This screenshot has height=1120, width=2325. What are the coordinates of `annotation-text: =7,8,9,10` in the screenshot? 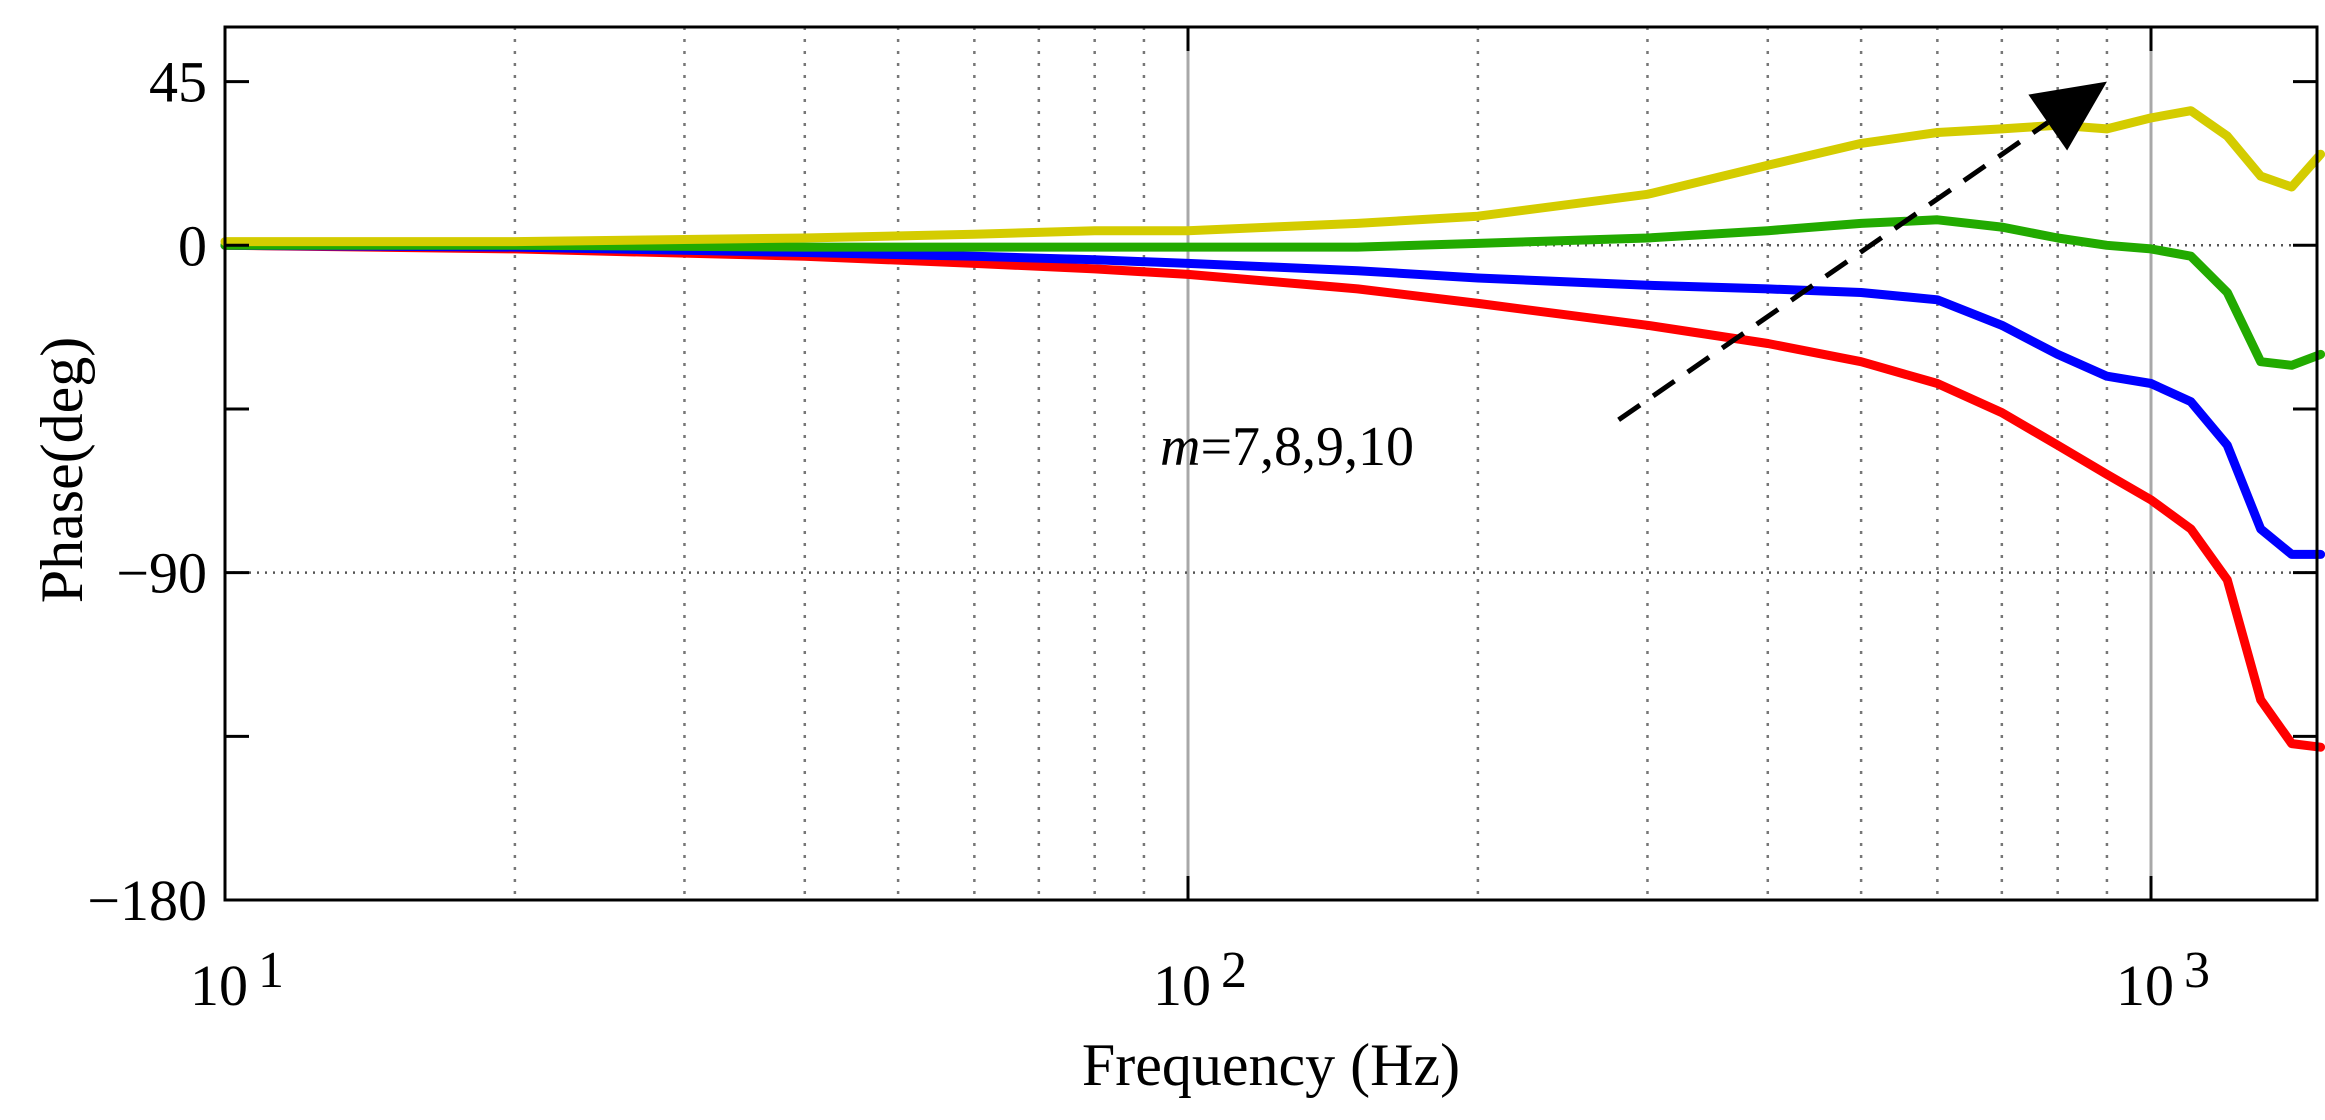 It's located at (1307, 447).